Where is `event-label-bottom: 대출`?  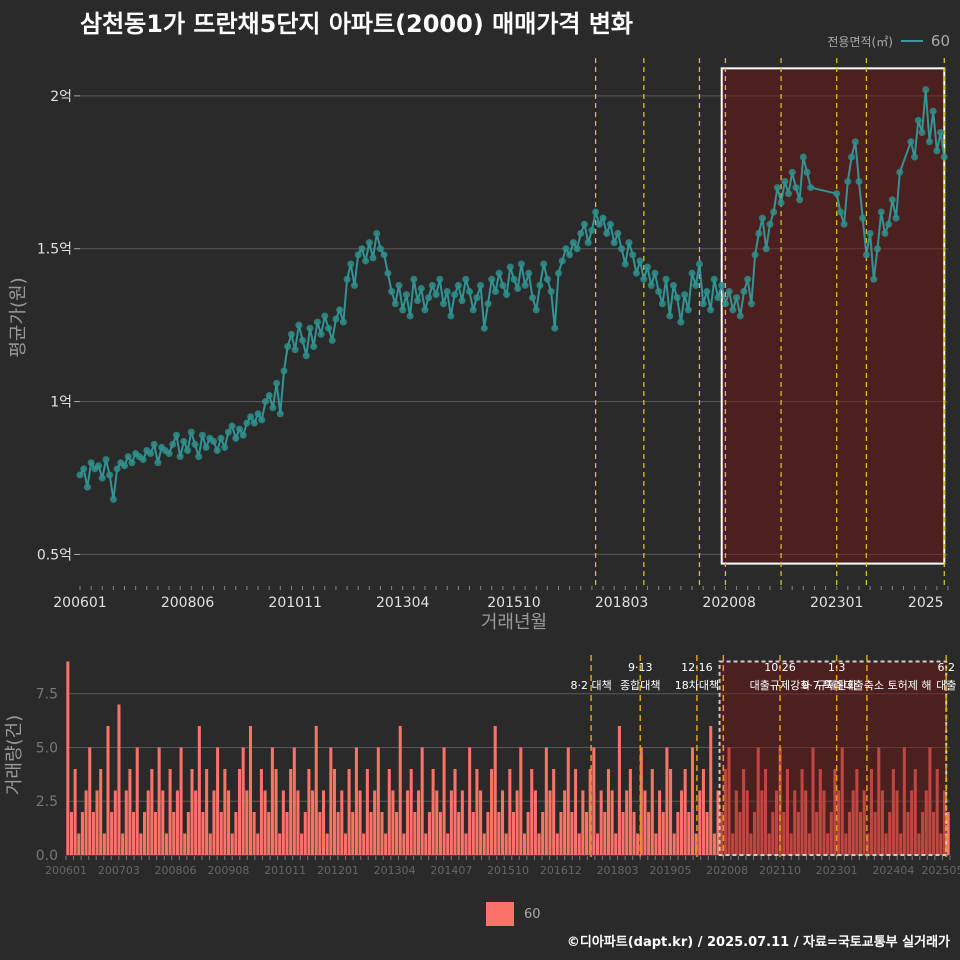 event-label-bottom: 대출 is located at coordinates (946, 685).